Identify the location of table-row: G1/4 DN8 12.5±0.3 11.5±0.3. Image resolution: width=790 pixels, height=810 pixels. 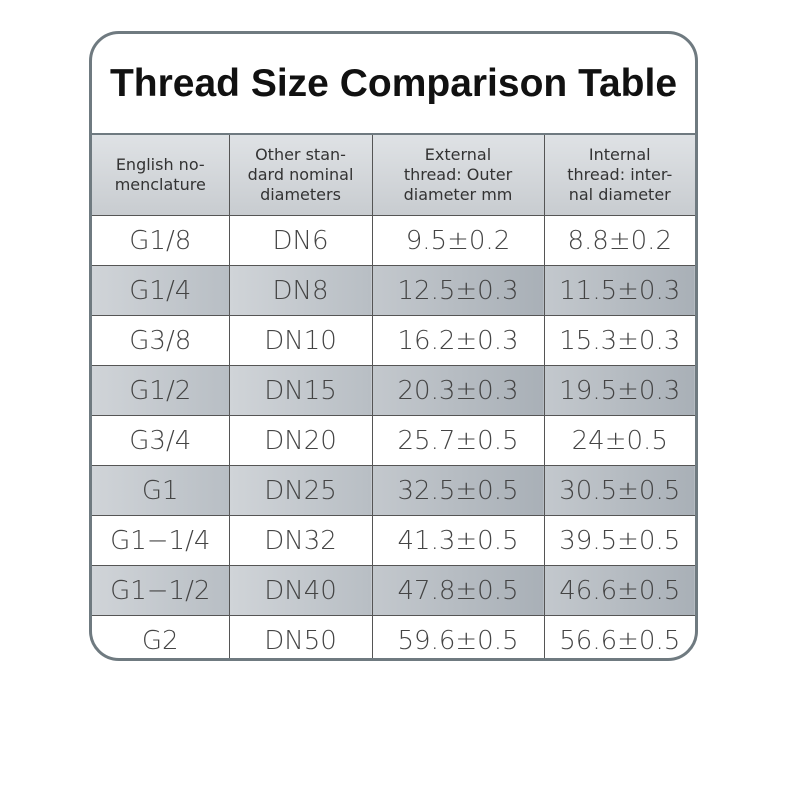
(393, 290).